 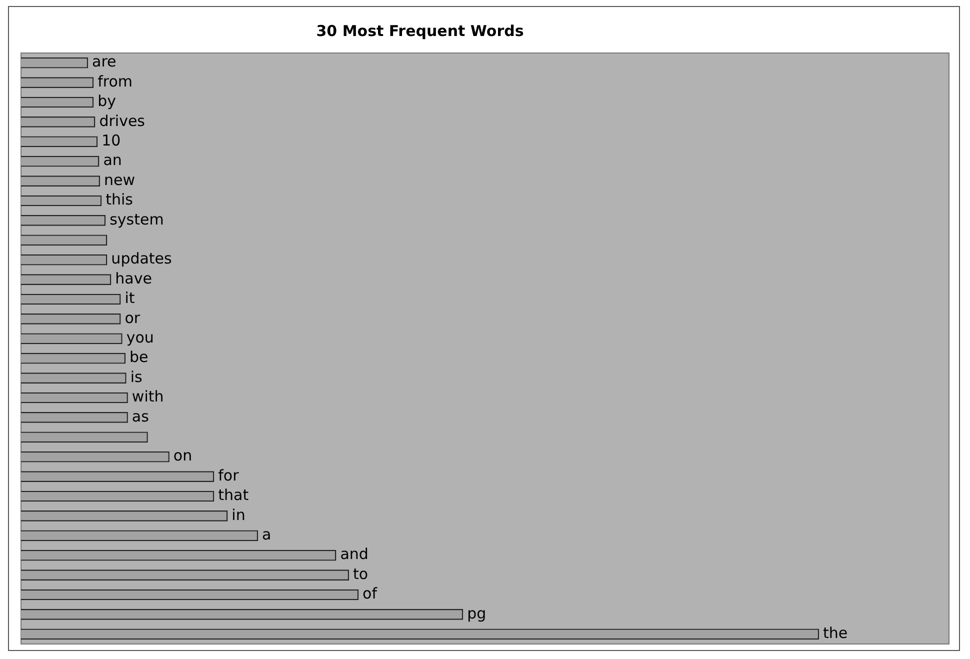 I want to click on y-tick-label: is, so click(x=136, y=377).